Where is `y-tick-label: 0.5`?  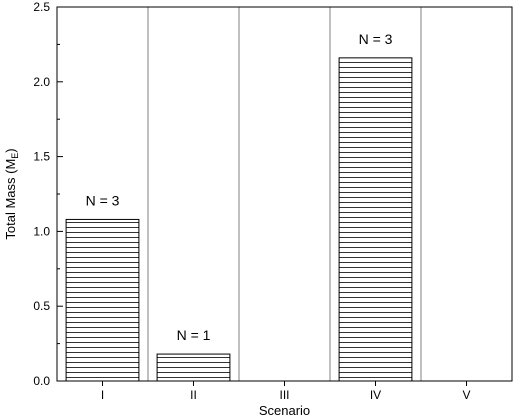
y-tick-label: 0.5 is located at coordinates (41, 306).